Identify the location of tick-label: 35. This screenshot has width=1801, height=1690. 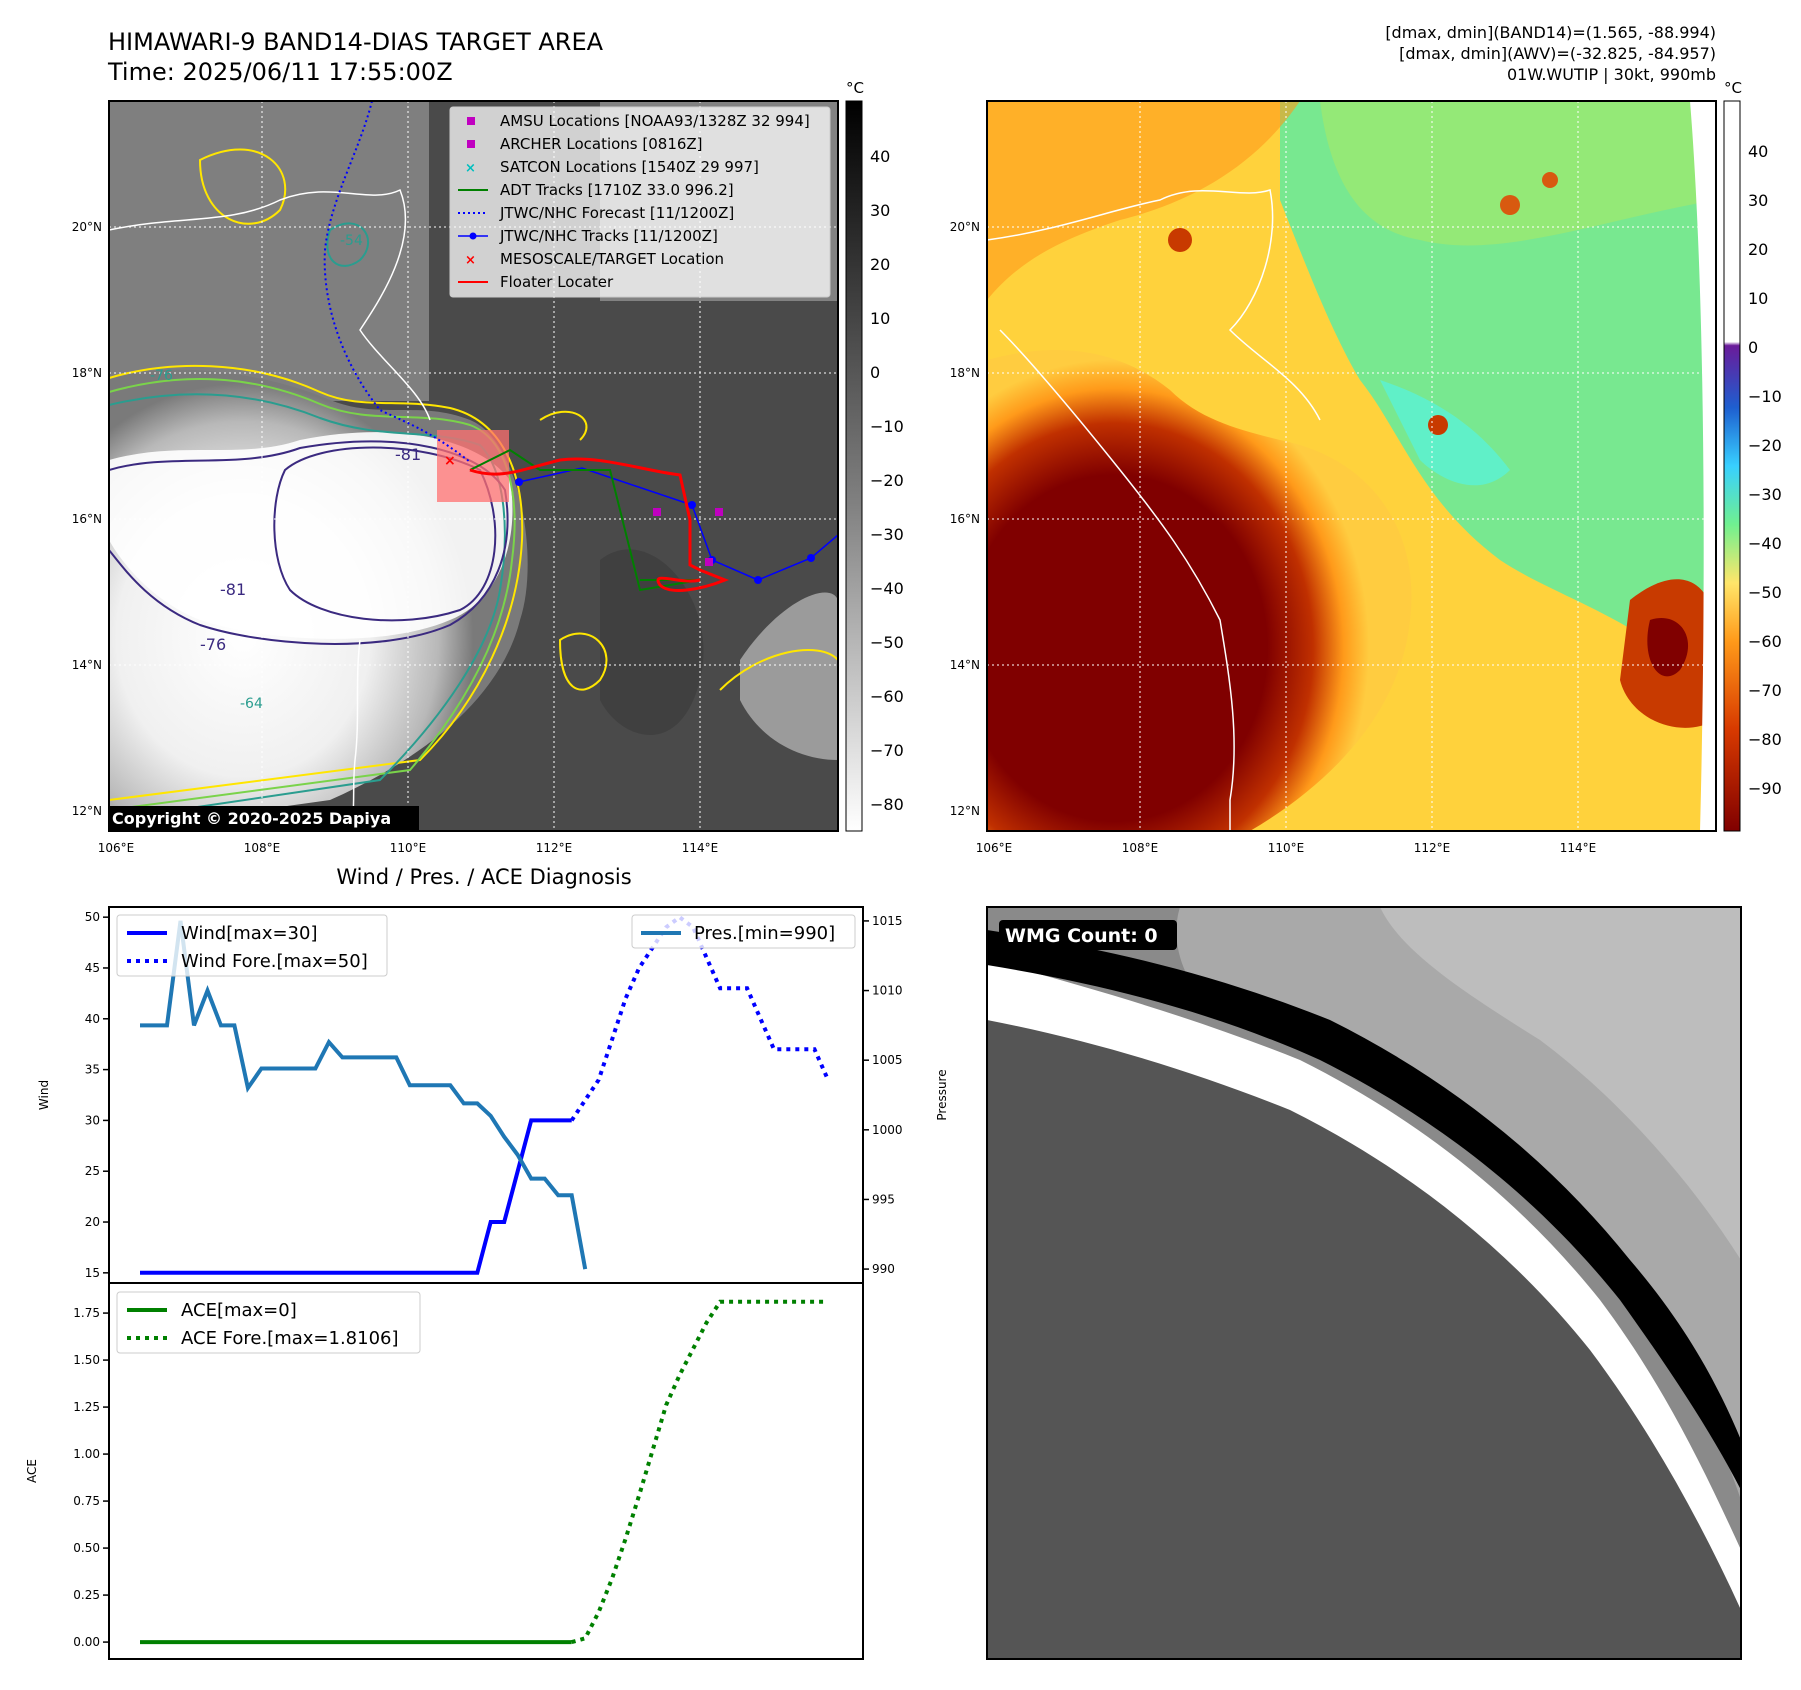
(92, 1070).